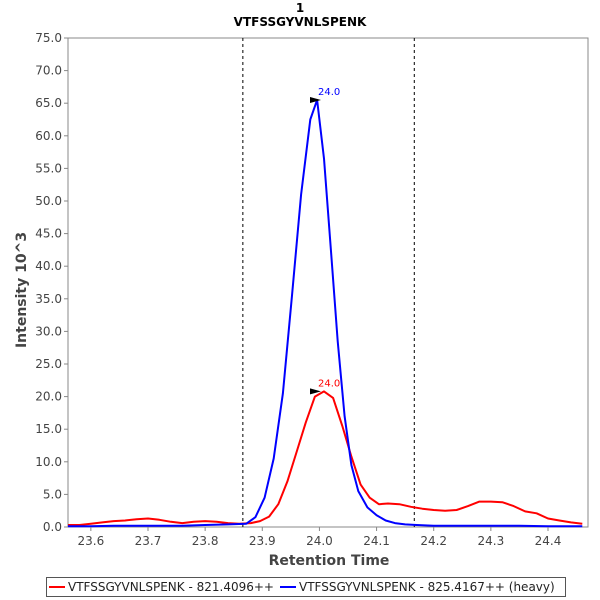 This screenshot has height=600, width=600. Describe the element at coordinates (48, 103) in the screenshot. I see `y-tick-label: 65.0` at that location.